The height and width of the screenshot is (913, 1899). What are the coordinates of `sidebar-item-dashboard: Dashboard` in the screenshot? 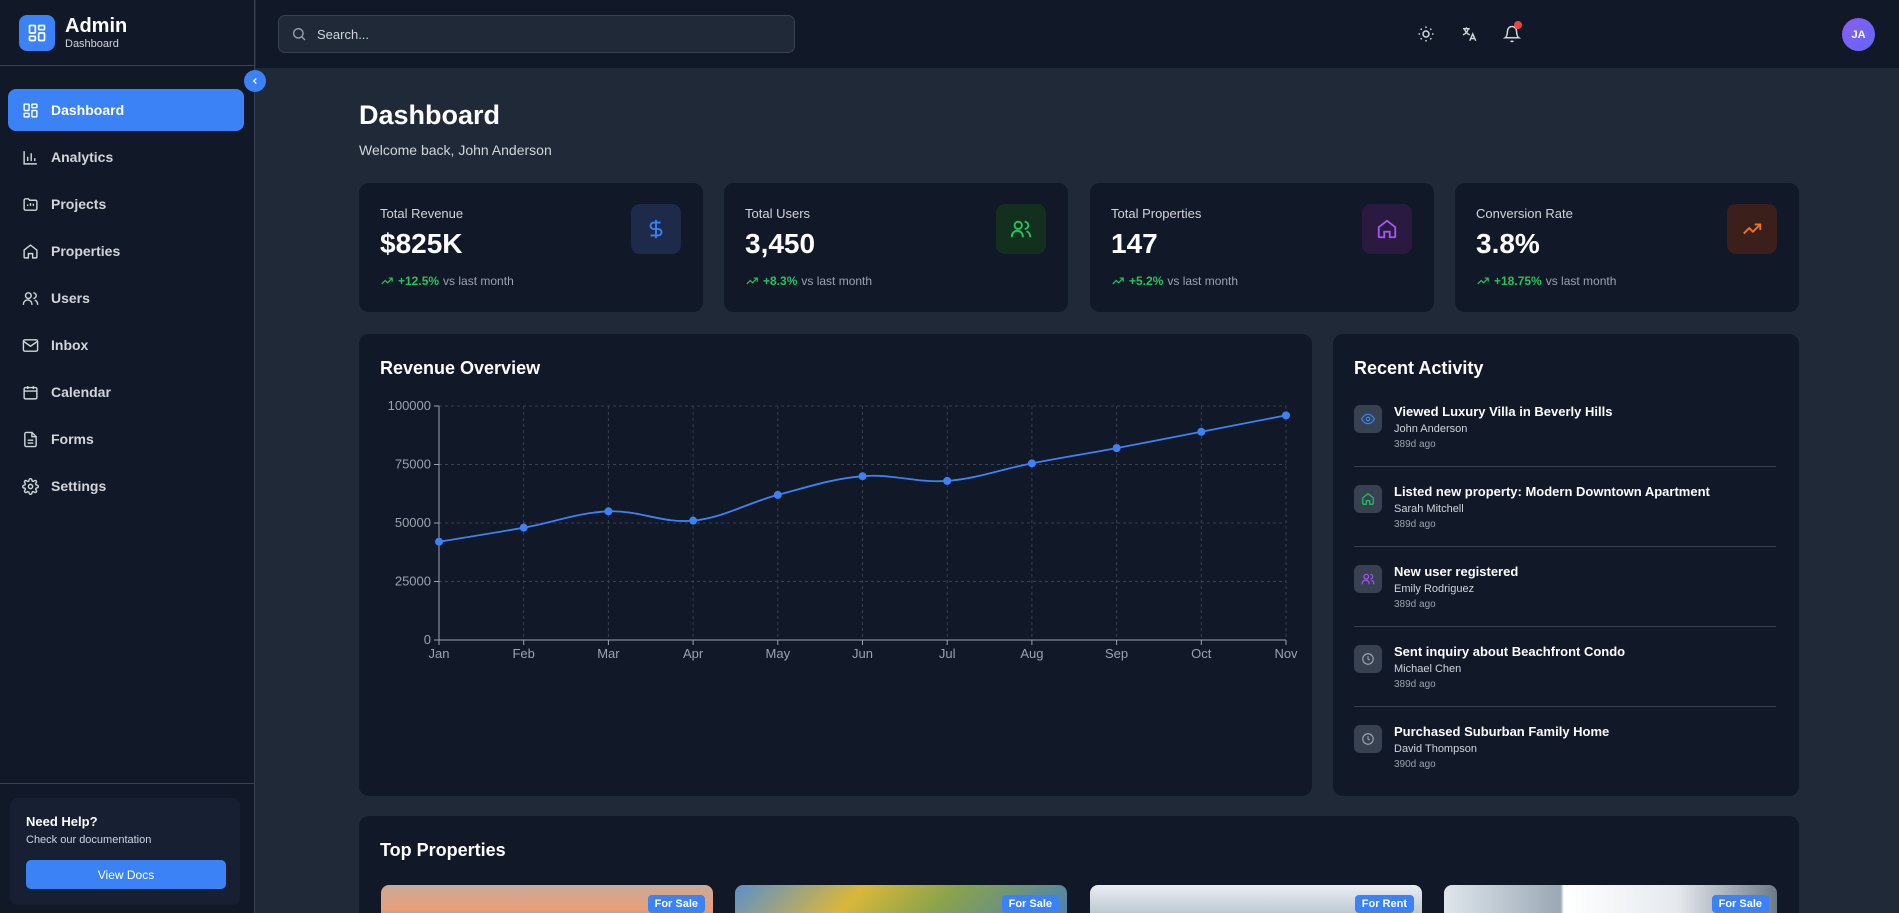 It's located at (126, 110).